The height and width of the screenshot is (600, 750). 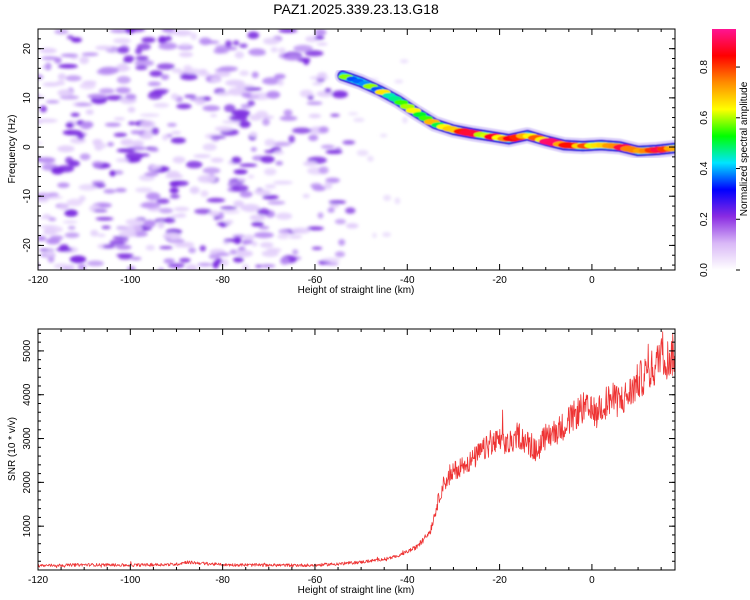 I want to click on snr-x-tick-label: -80, so click(x=222, y=580).